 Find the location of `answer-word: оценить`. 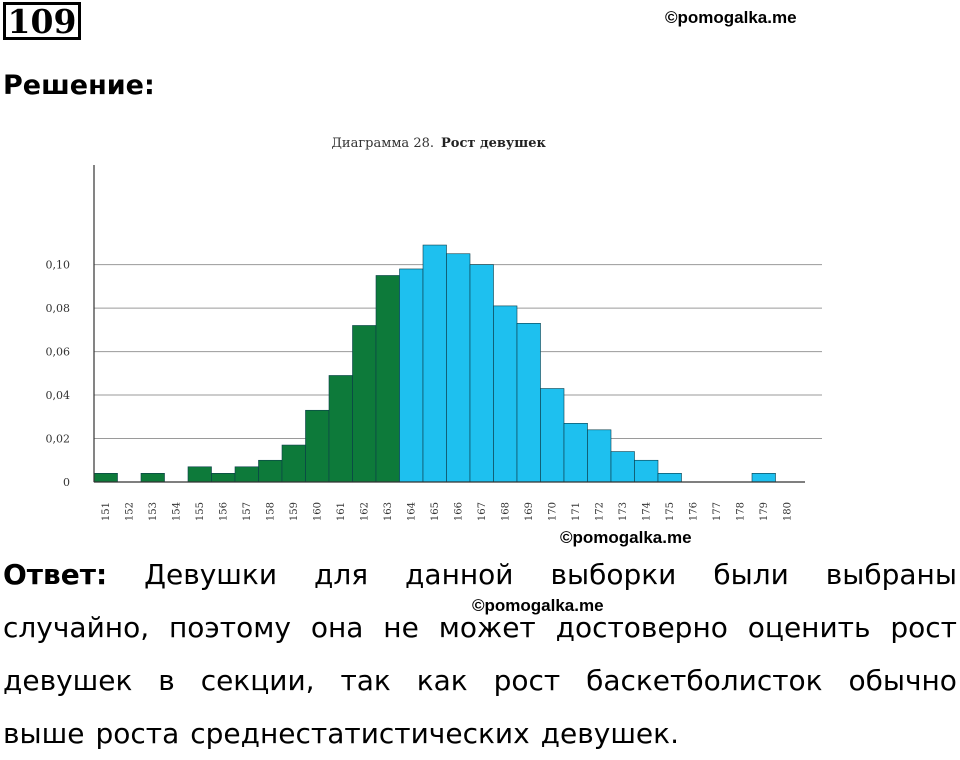

answer-word: оценить is located at coordinates (809, 627).